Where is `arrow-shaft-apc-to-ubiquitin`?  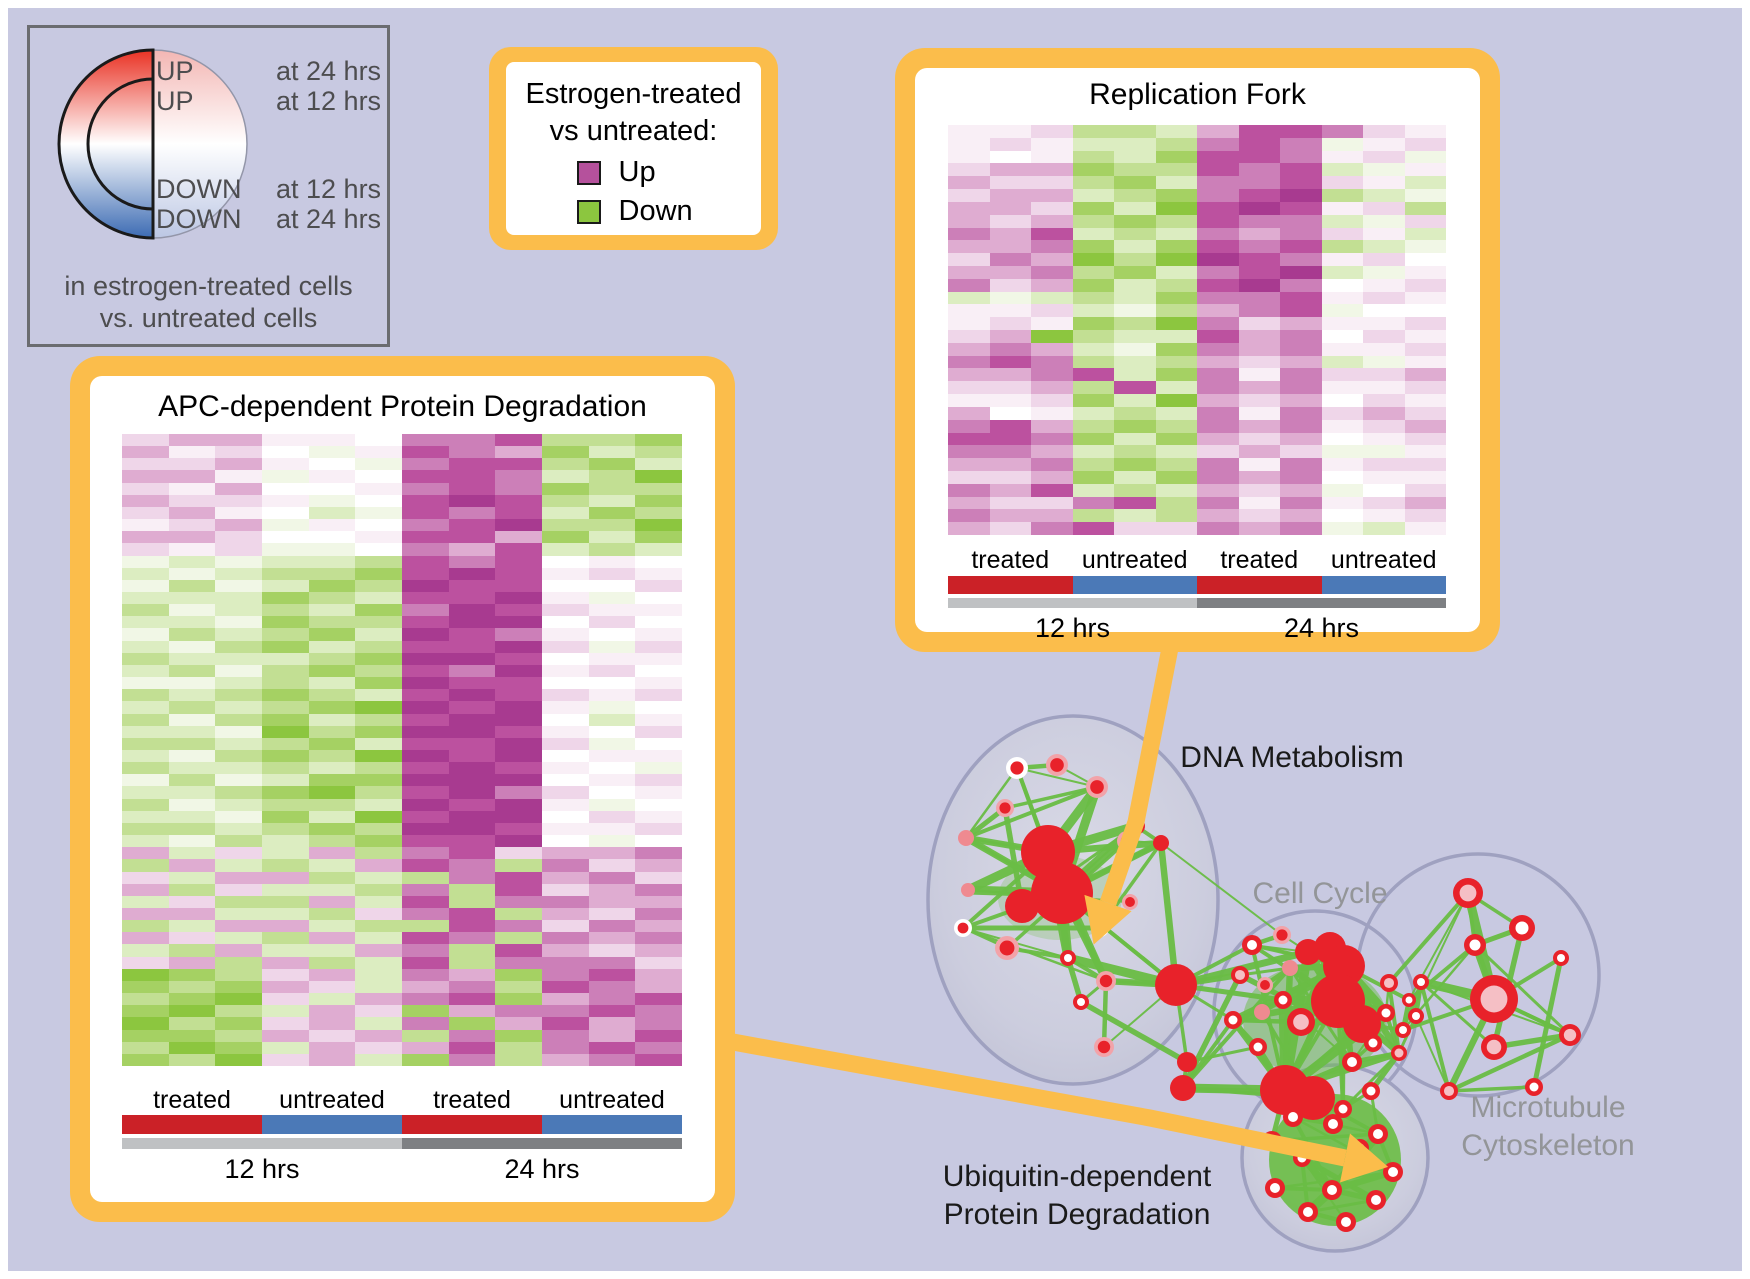 arrow-shaft-apc-to-ubiquitin is located at coordinates (1039, 1100).